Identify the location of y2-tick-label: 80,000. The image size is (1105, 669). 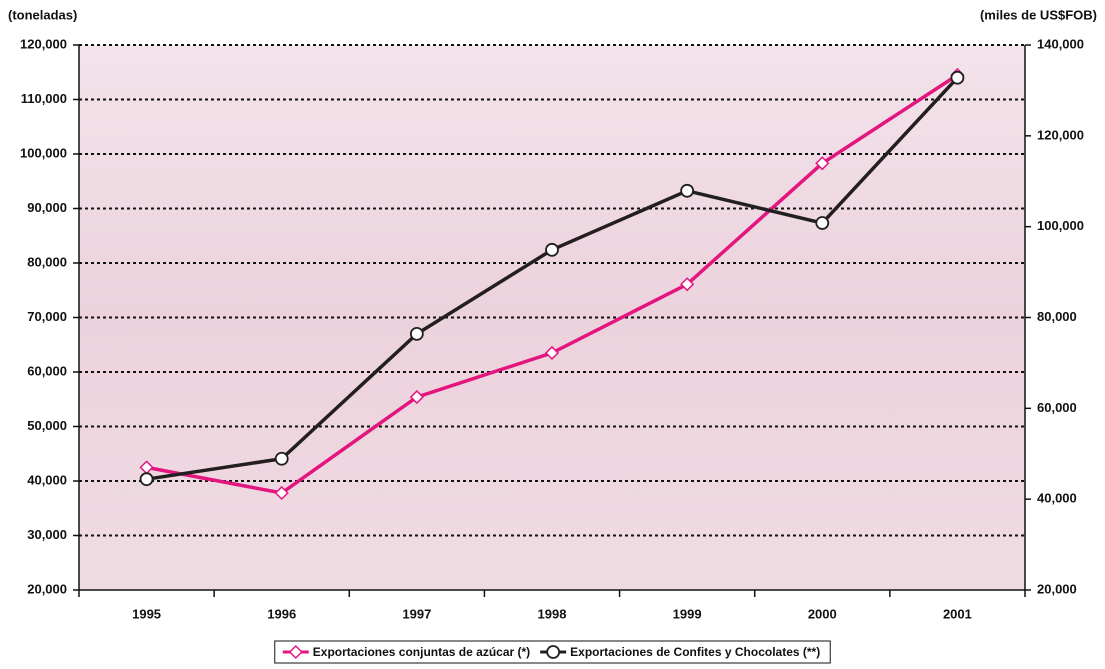
(1057, 316).